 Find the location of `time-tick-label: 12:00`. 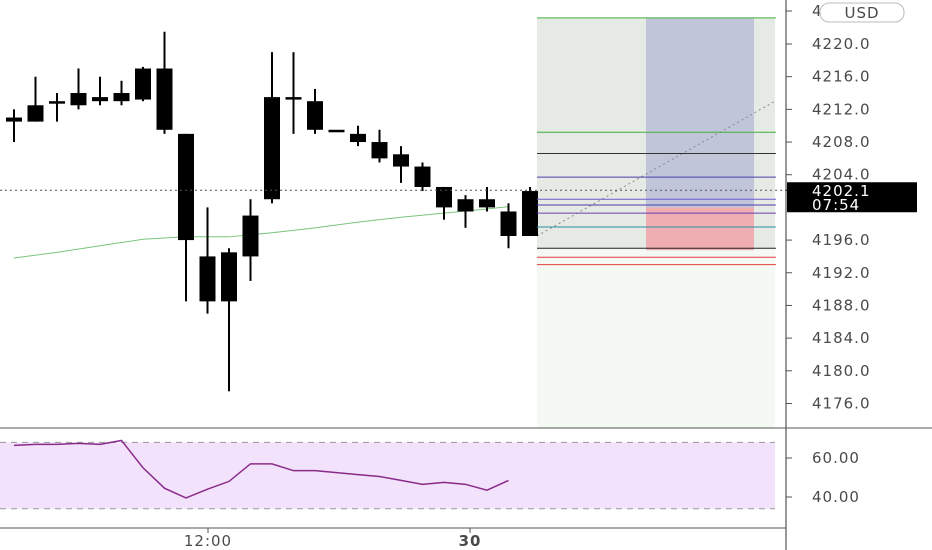

time-tick-label: 12:00 is located at coordinates (208, 541).